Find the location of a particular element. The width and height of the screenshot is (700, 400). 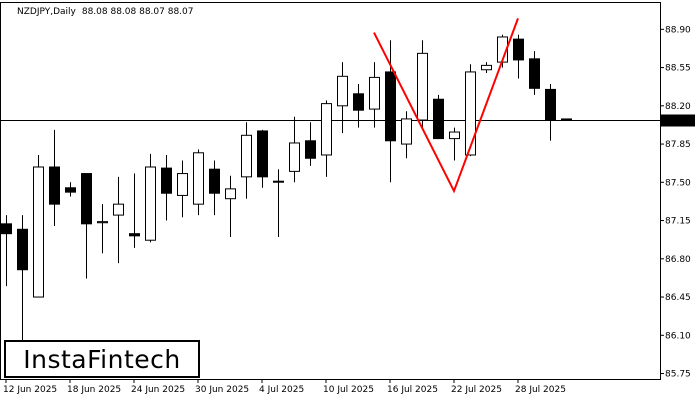

y-tick-label: 87.50 is located at coordinates (678, 183).